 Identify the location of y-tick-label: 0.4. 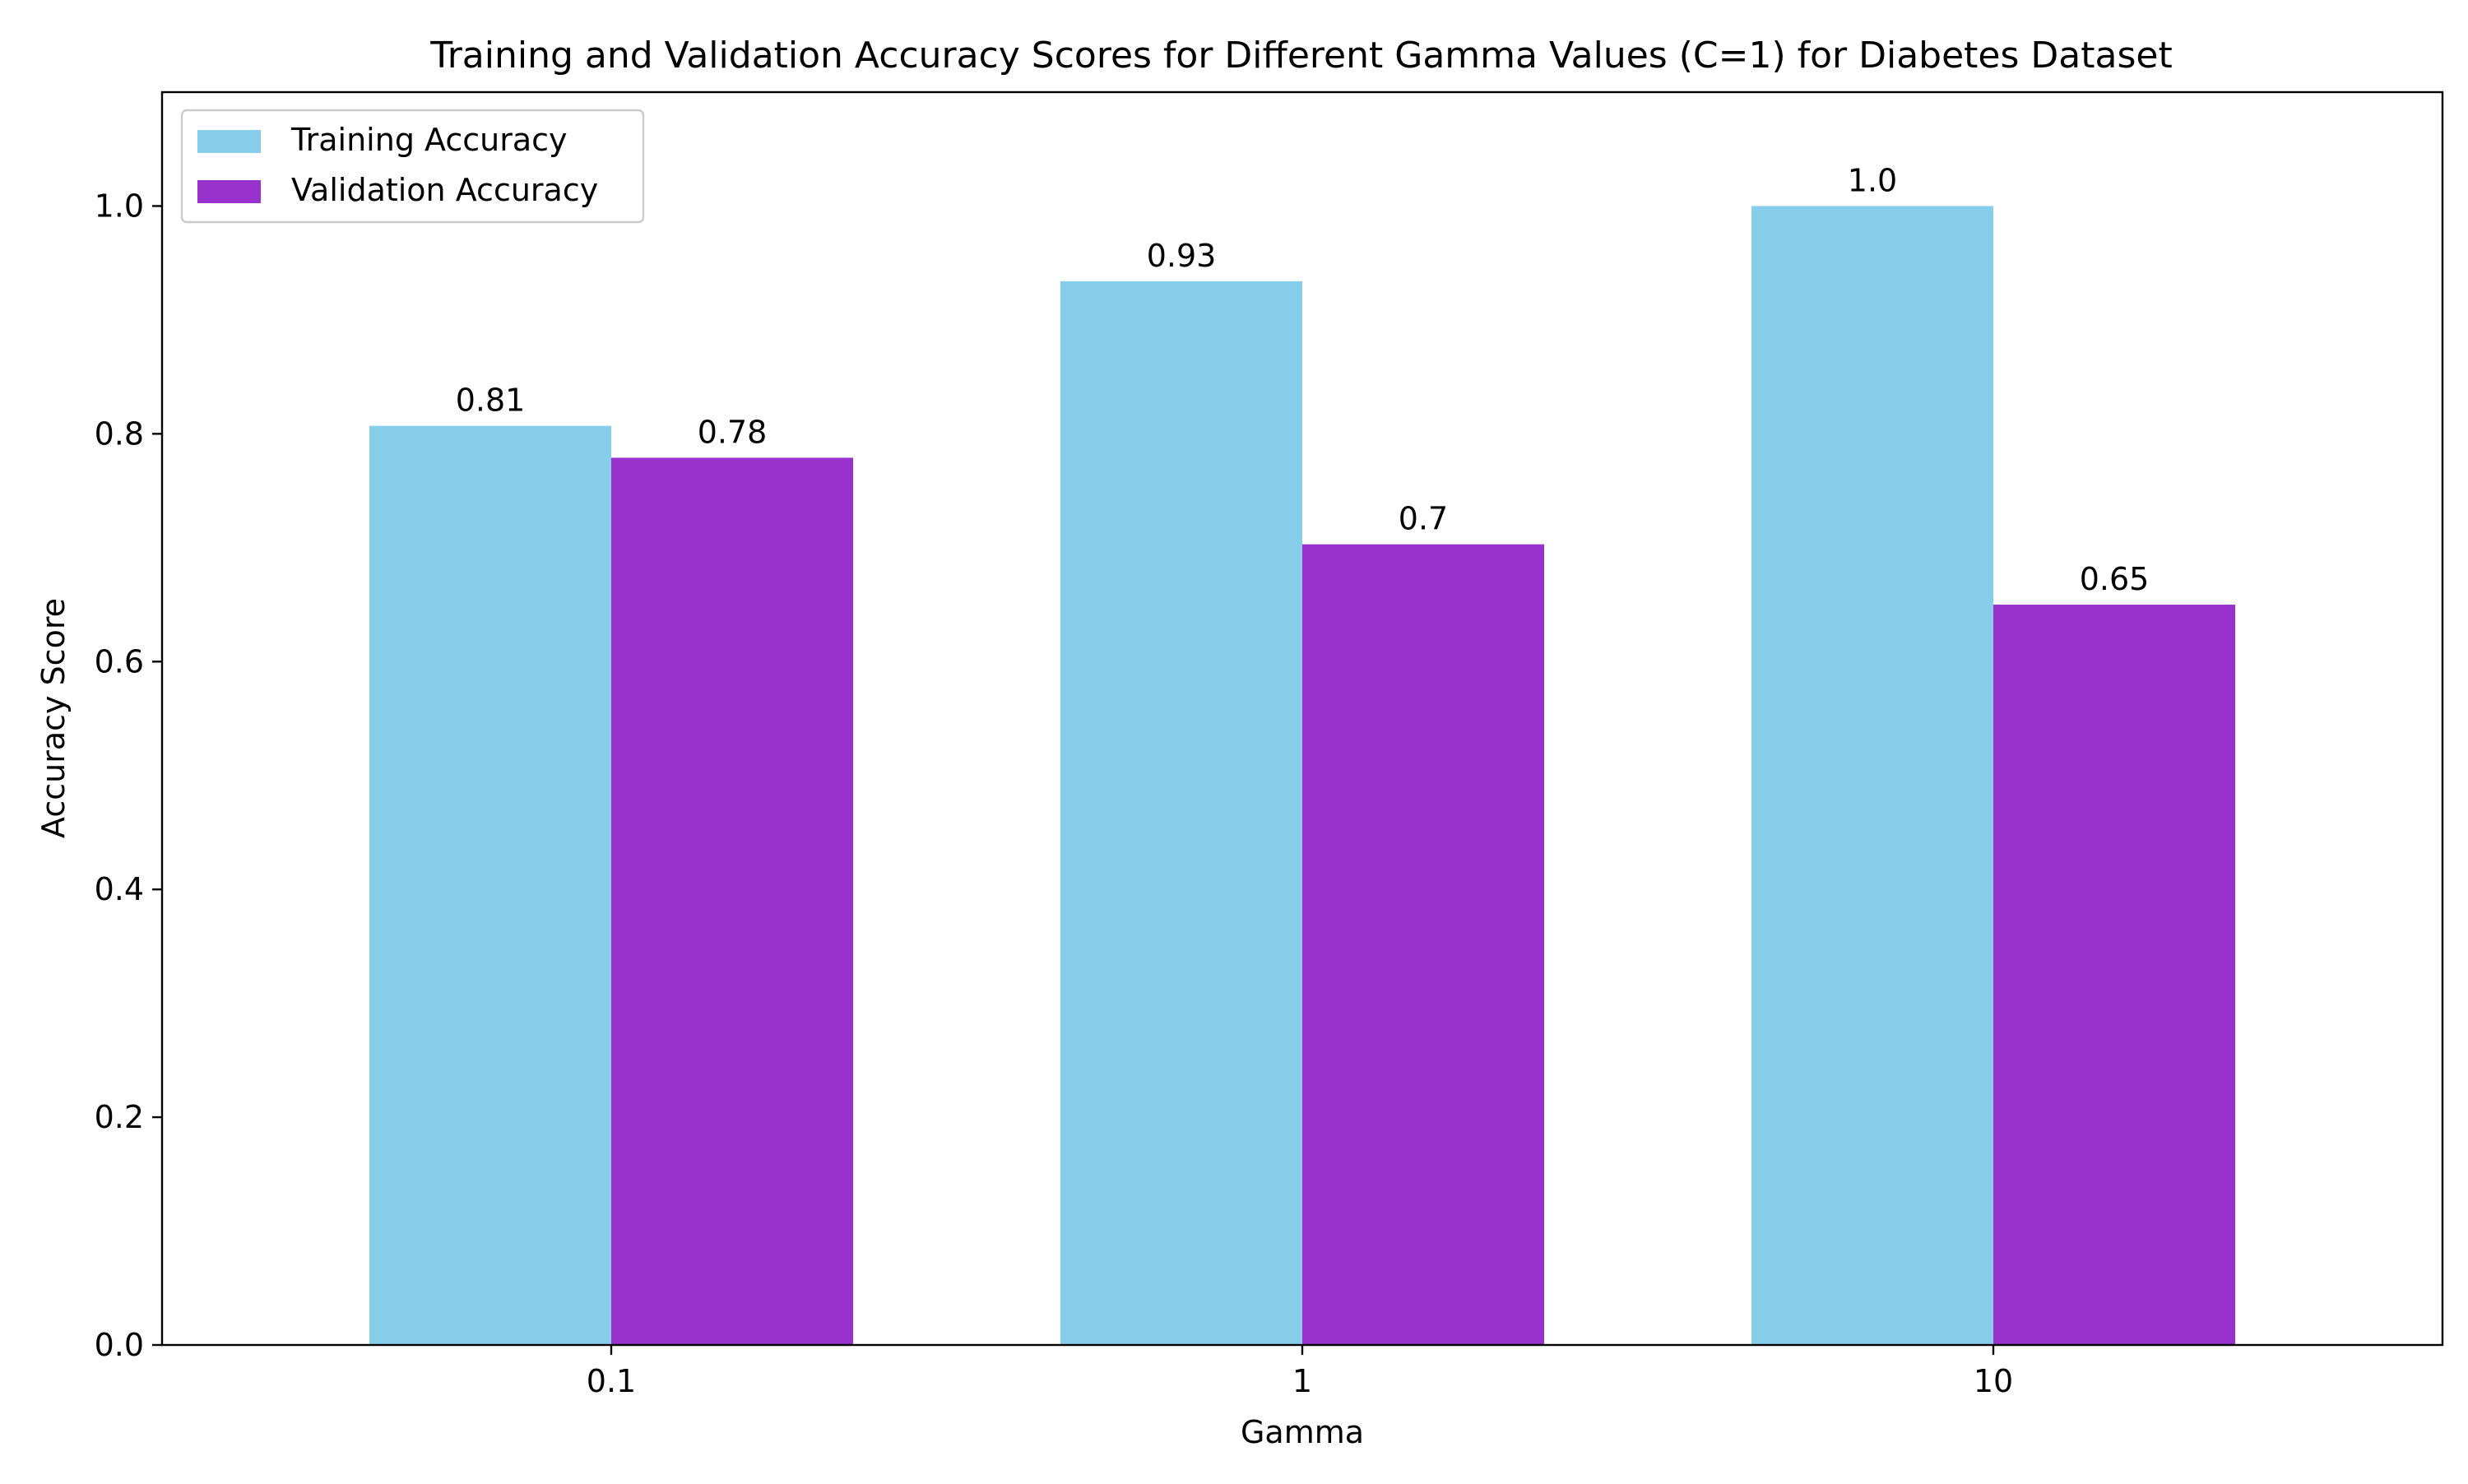
(119, 889).